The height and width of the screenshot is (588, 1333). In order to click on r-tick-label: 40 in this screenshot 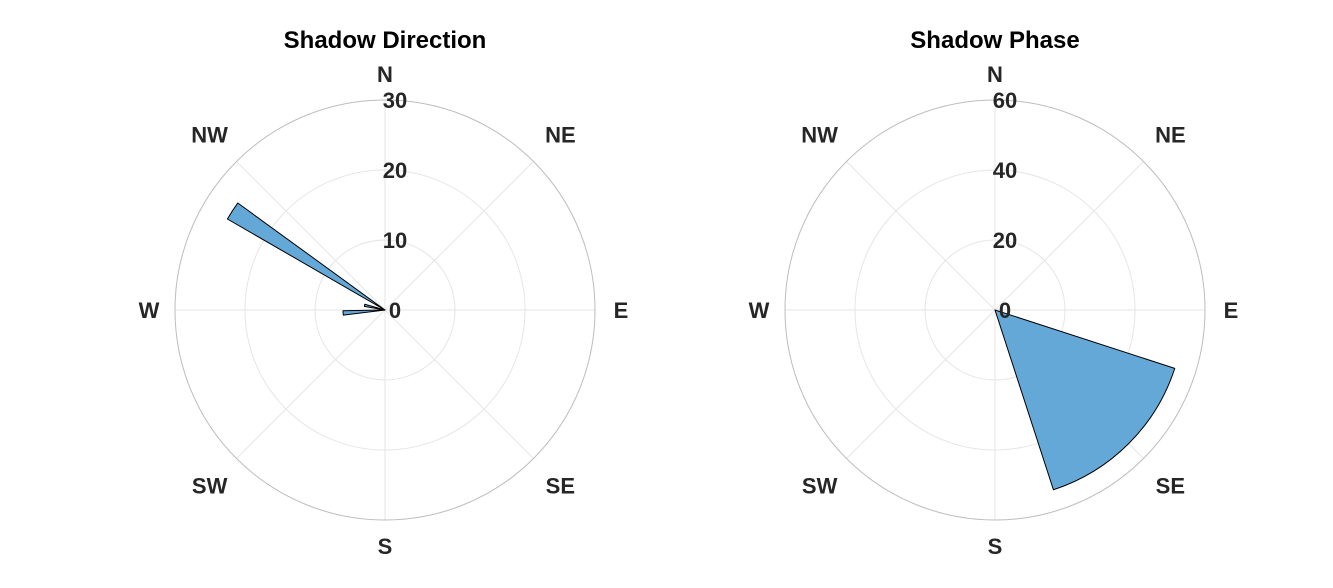, I will do `click(1005, 170)`.